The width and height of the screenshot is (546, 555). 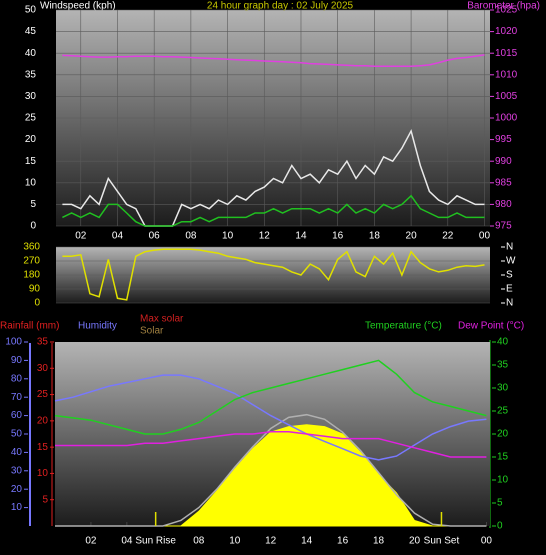 I want to click on y4-tick-label: 20, so click(x=43, y=420).